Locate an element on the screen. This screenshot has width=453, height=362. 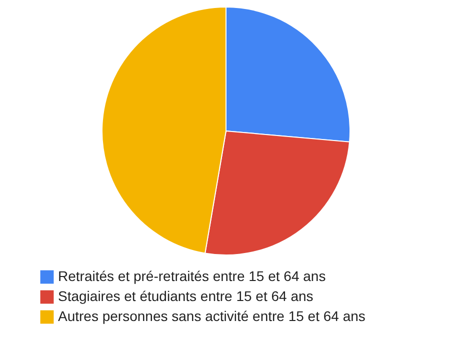
legend-label: Stagiaires et étudiants entre 15 et 64 ans is located at coordinates (186, 296).